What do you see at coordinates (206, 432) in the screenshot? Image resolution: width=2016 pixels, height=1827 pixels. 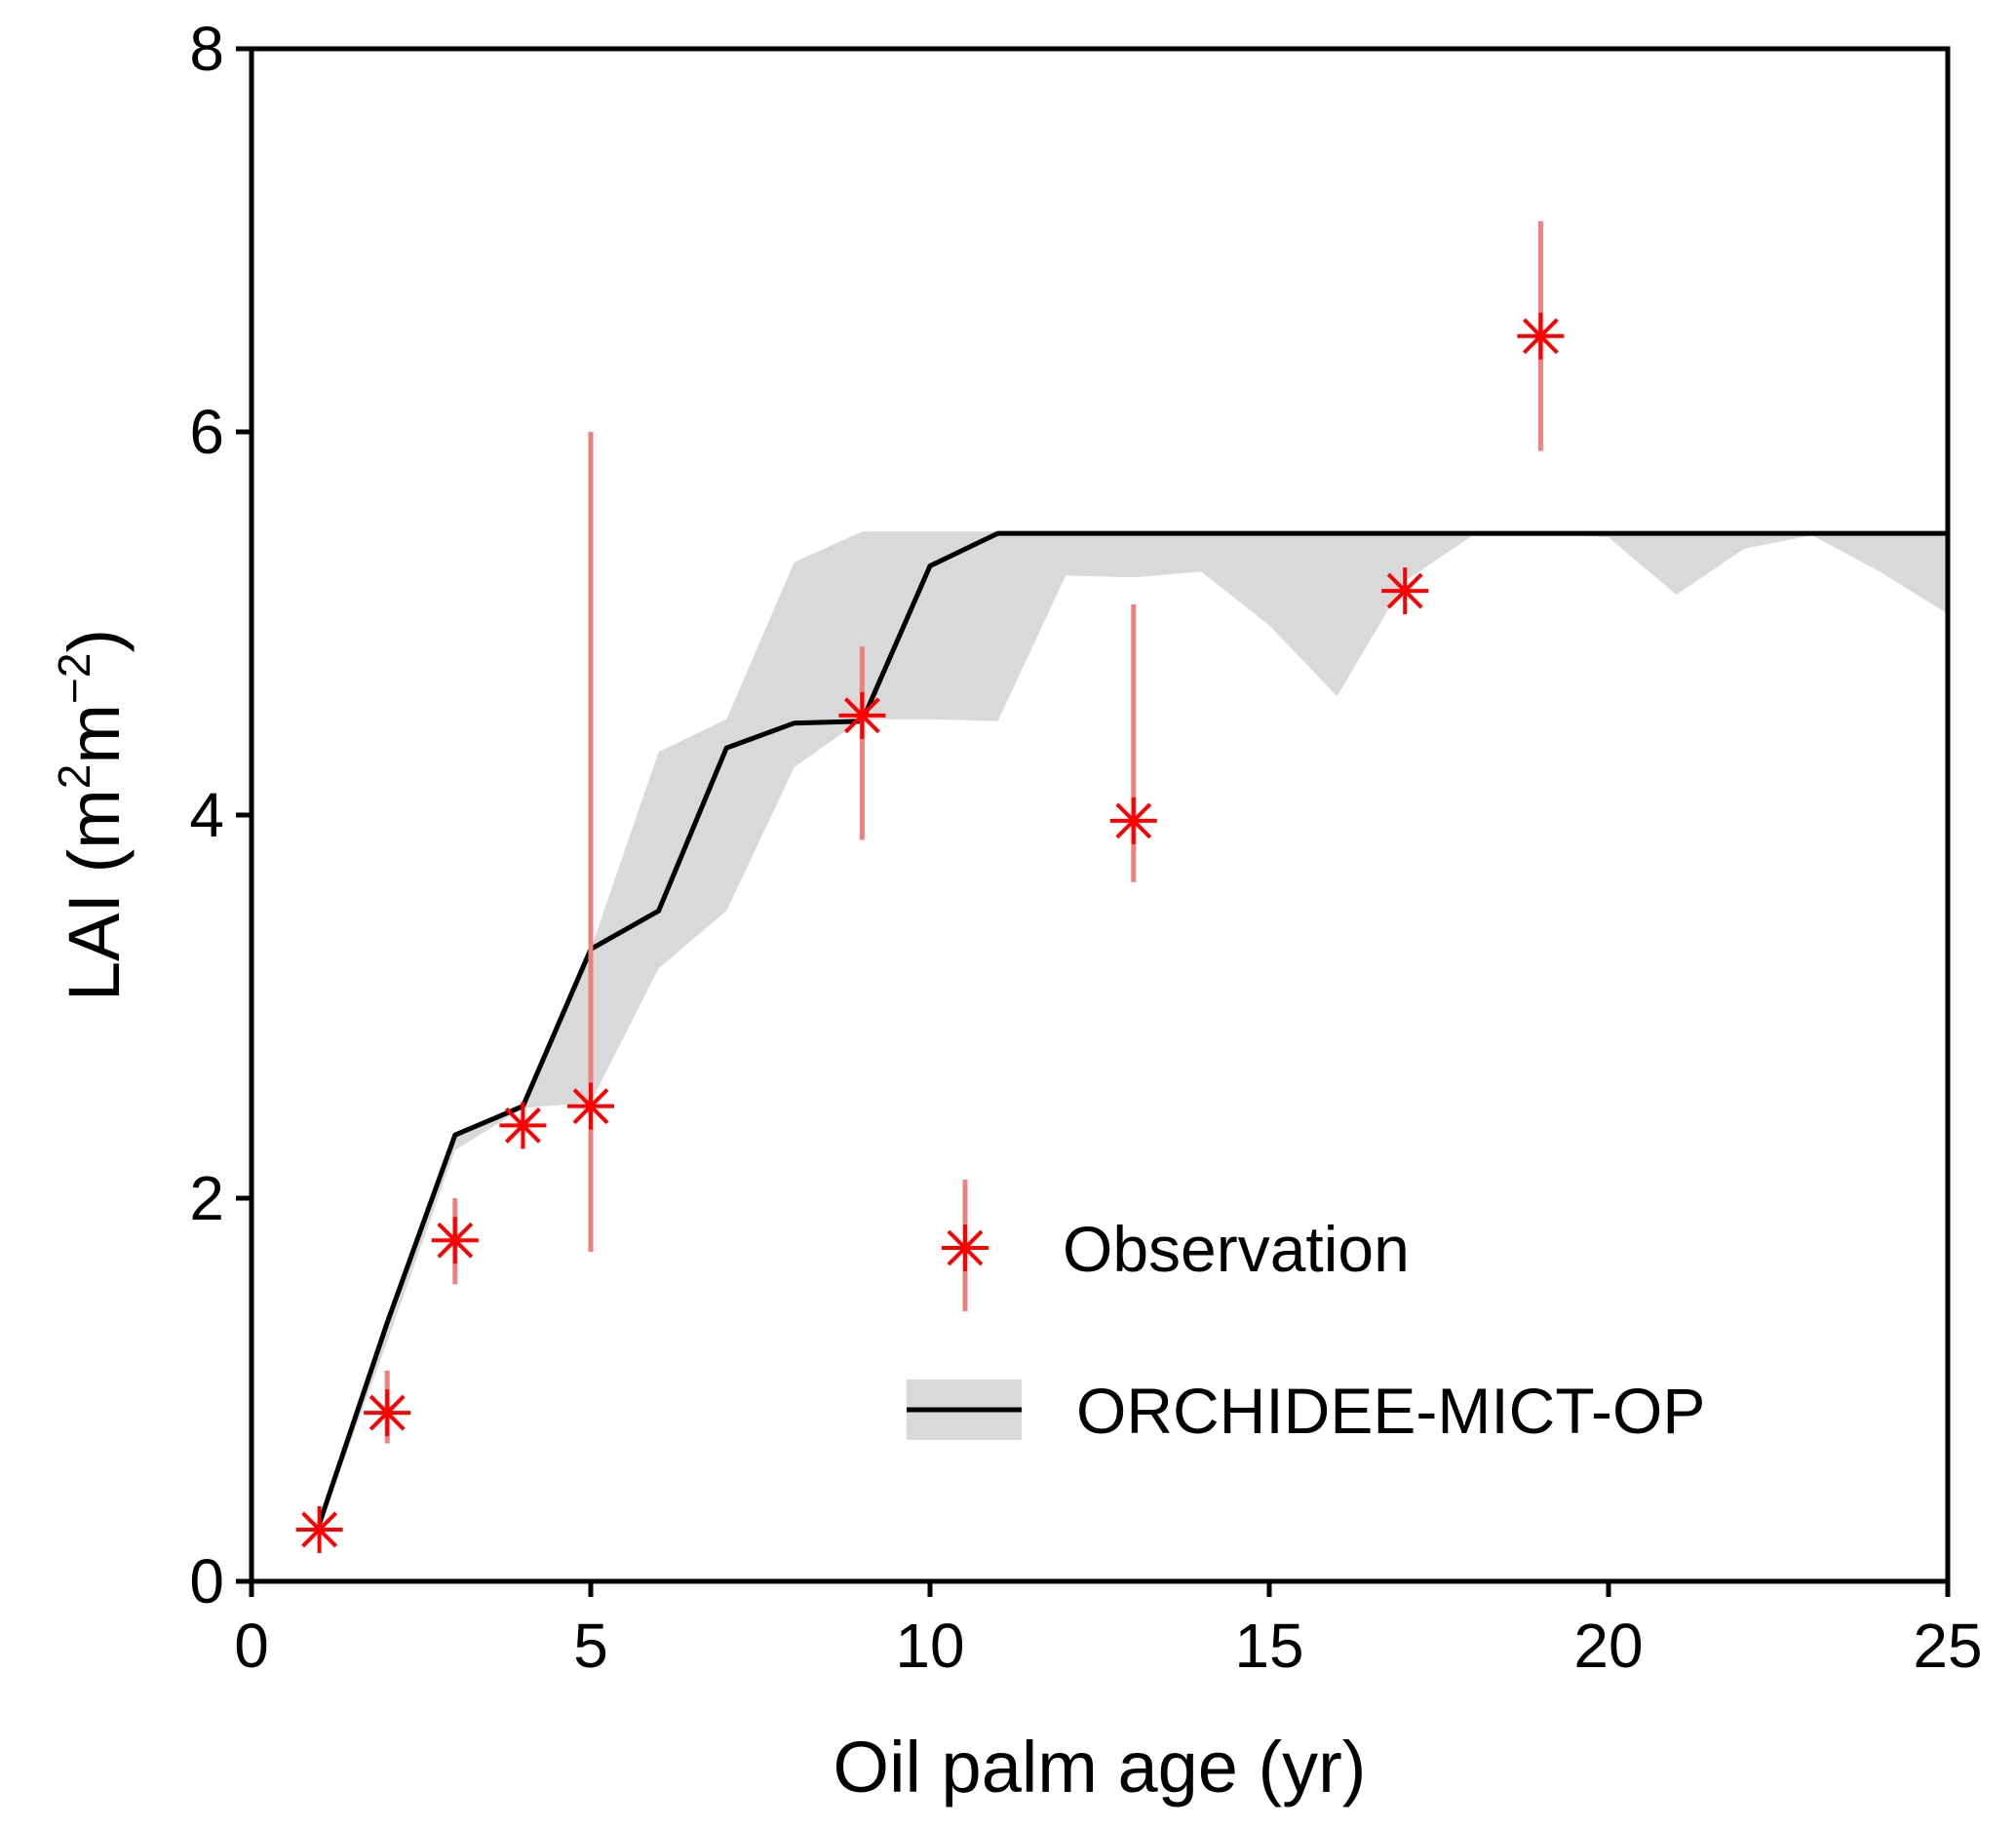 I see `y-tick-label: 6` at bounding box center [206, 432].